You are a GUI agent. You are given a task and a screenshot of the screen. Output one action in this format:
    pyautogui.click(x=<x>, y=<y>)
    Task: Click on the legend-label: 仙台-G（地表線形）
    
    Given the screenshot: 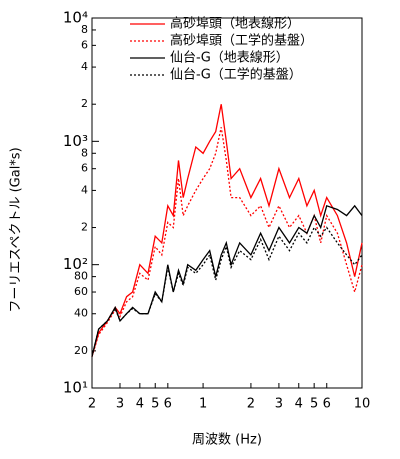 What is the action you would take?
    pyautogui.click(x=229, y=58)
    